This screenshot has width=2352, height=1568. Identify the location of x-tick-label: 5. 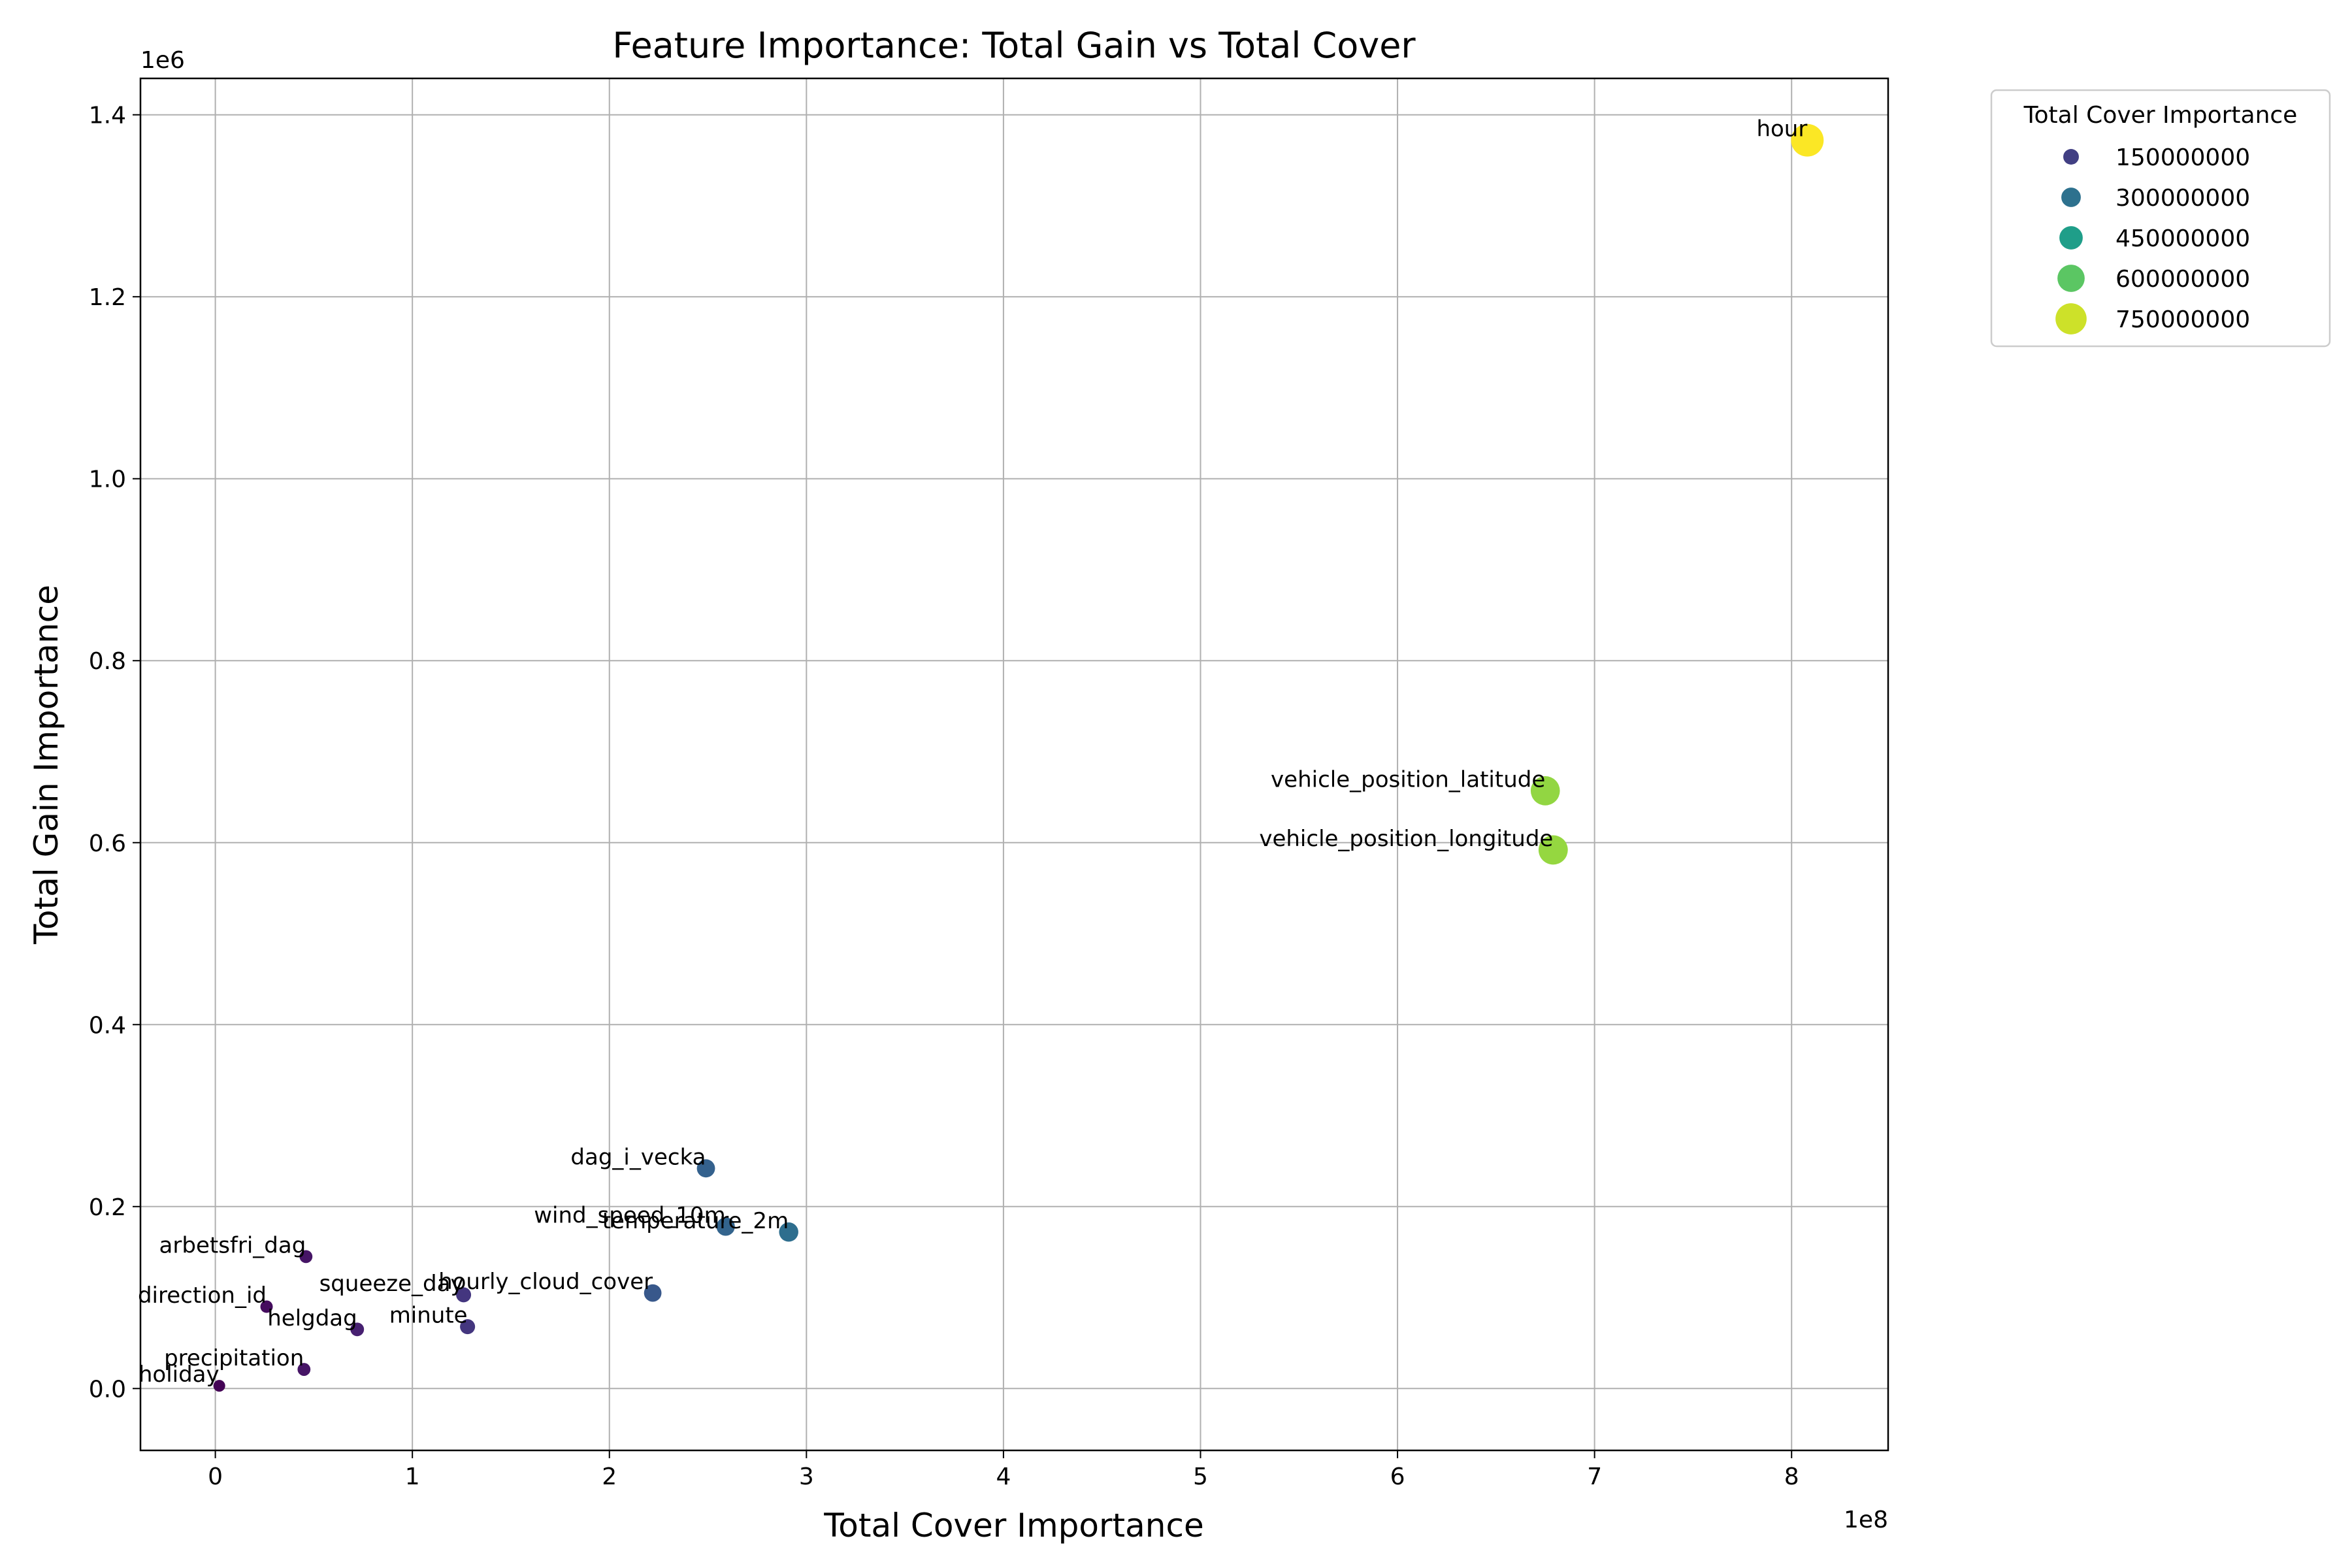
(1200, 1476).